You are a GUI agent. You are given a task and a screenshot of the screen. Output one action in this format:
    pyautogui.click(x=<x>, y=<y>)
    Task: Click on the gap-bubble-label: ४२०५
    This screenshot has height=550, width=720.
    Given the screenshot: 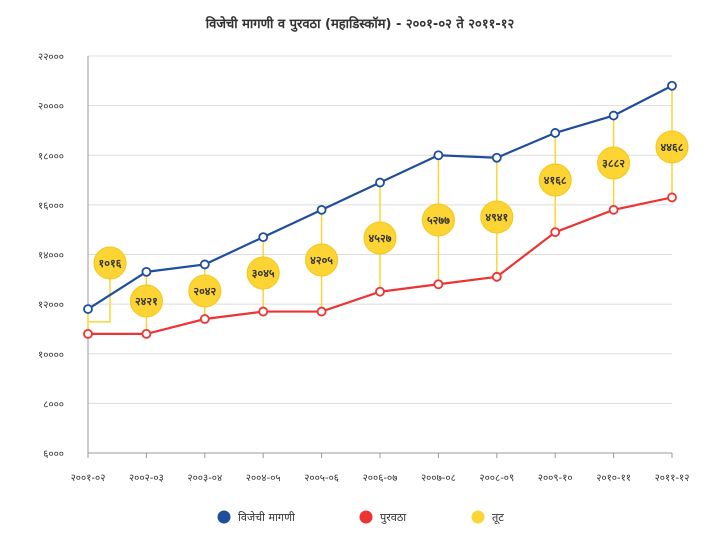 What is the action you would take?
    pyautogui.click(x=321, y=260)
    